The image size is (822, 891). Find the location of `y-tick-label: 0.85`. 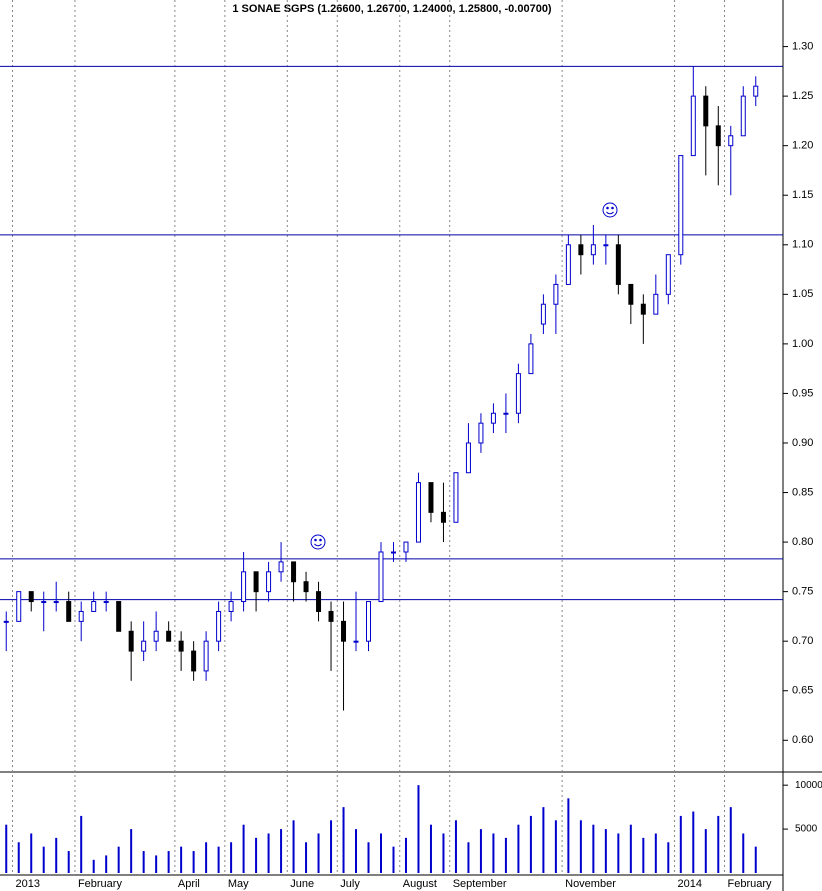

y-tick-label: 0.85 is located at coordinates (802, 492).